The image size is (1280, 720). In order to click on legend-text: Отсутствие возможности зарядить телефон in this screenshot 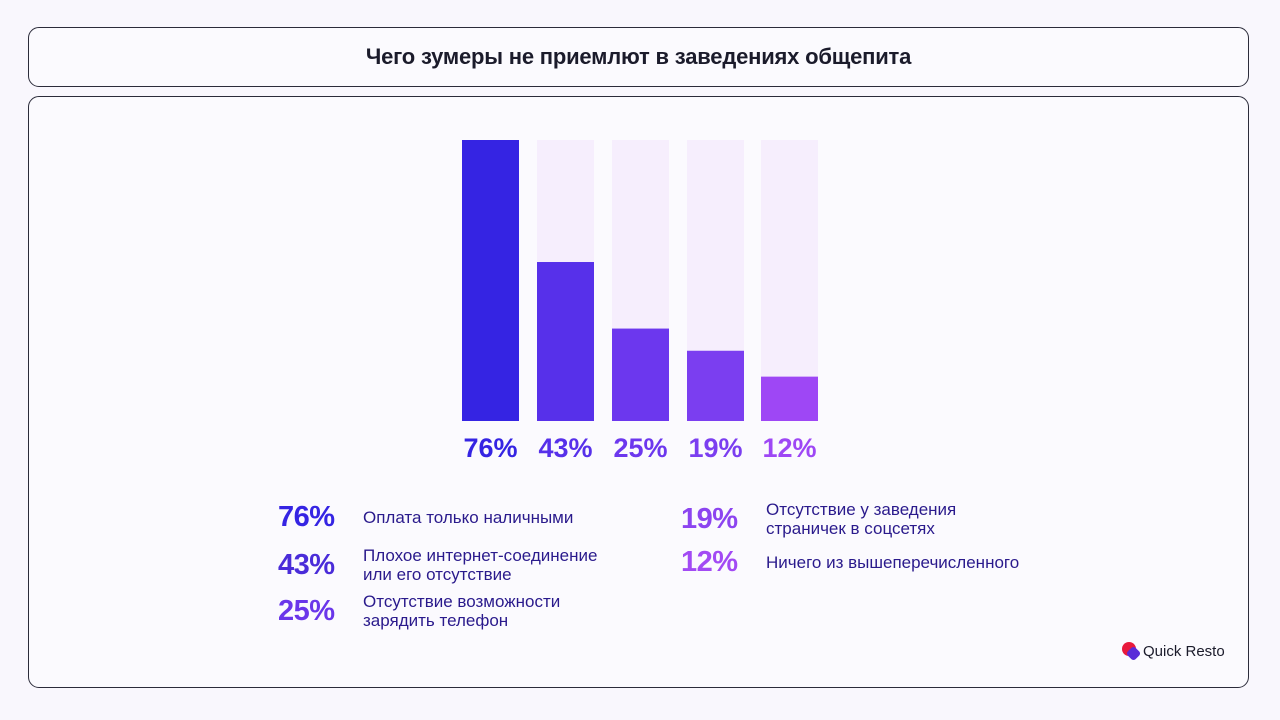, I will do `click(462, 611)`.